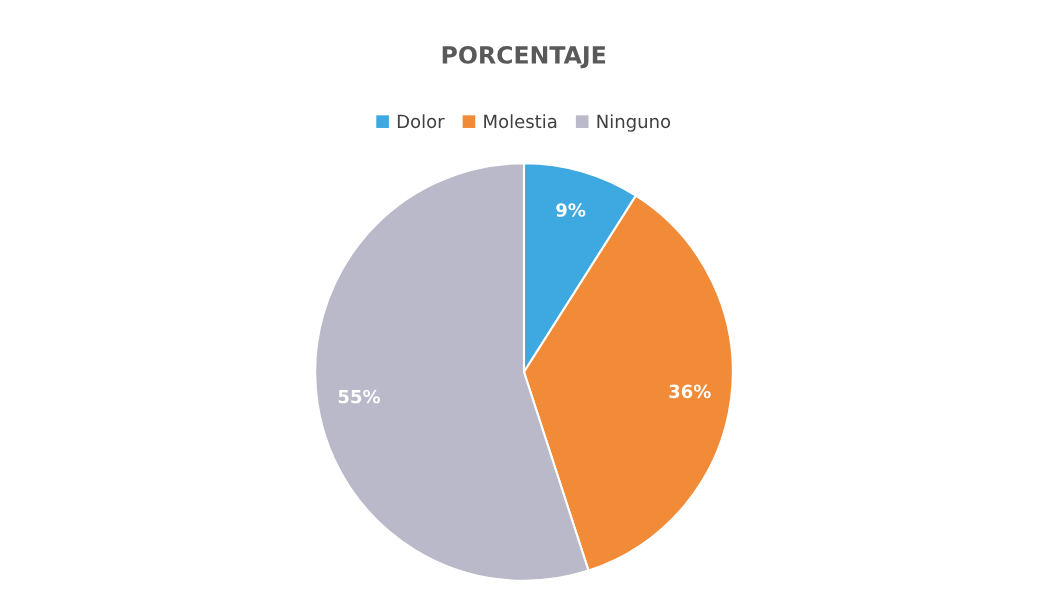  Describe the element at coordinates (359, 396) in the screenshot. I see `data-label: 55%` at that location.